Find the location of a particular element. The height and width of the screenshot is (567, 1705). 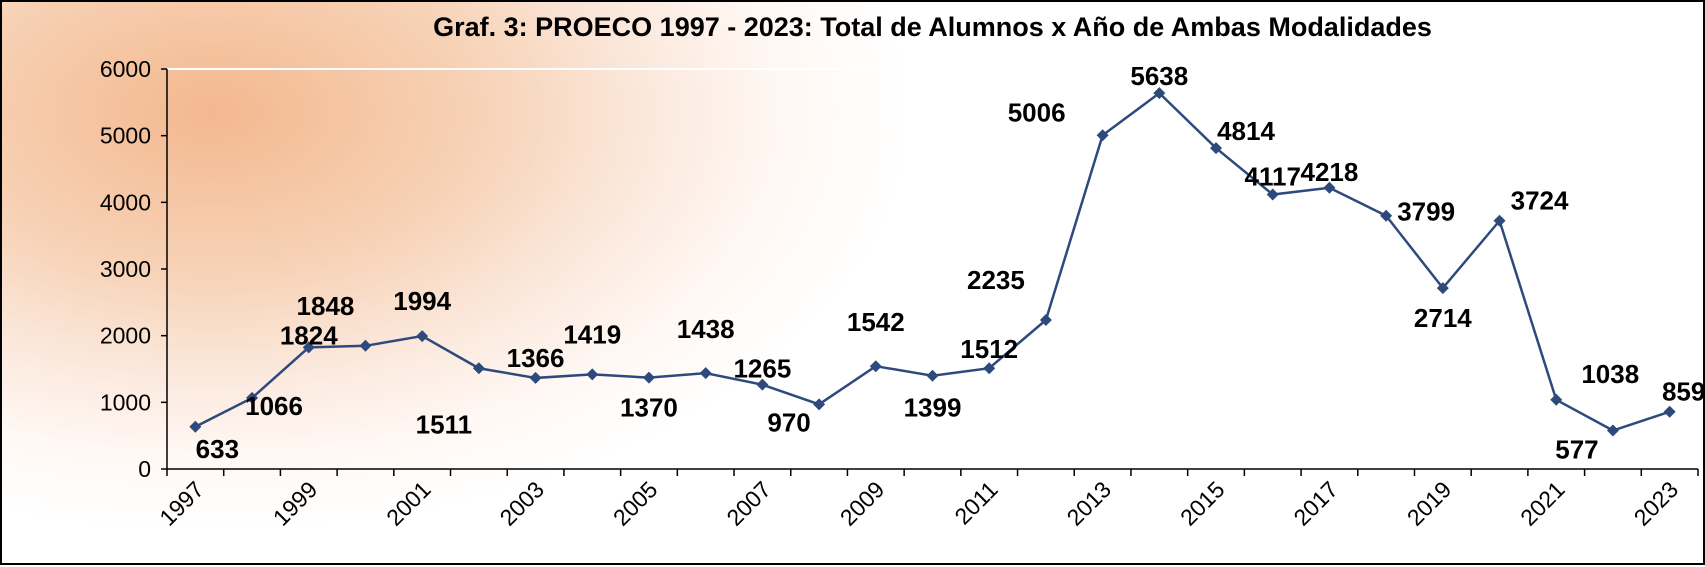

data-label: 3799 is located at coordinates (1426, 212).